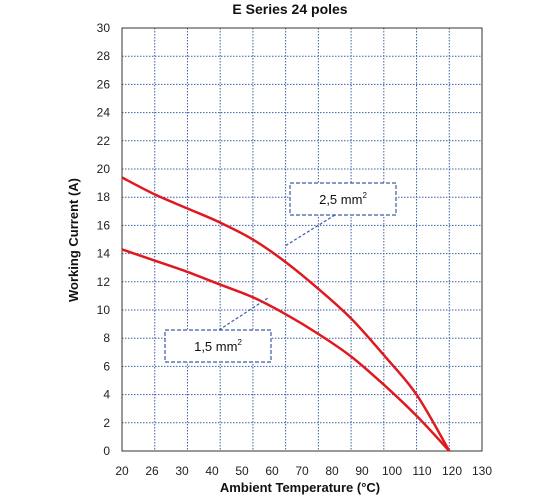  I want to click on x-axis-label: Ambient Temperature (°C), so click(300, 487).